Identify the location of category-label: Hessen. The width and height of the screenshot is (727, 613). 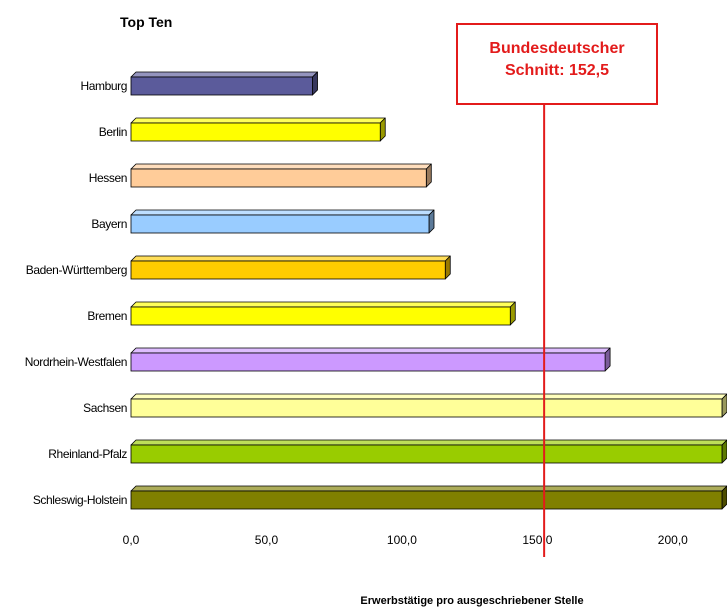
(108, 178).